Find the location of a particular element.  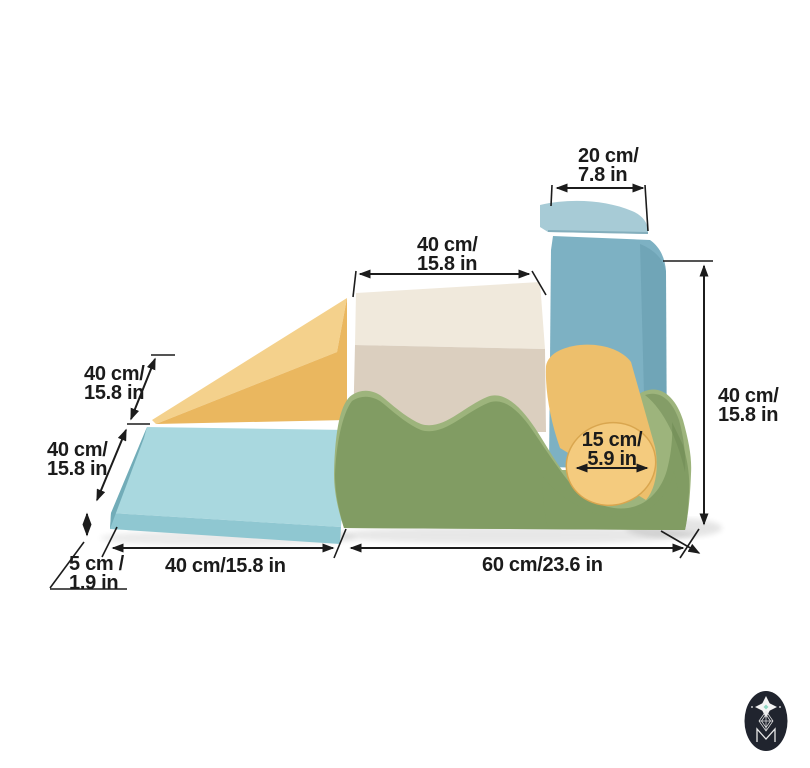

wave-valley-front-band is located at coordinates (611, 500).